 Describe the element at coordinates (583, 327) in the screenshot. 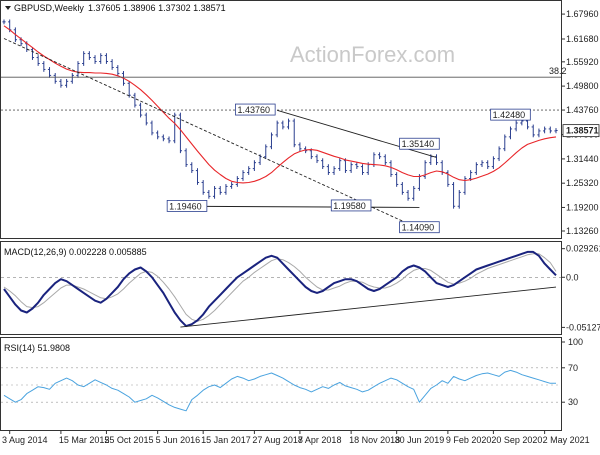

I see `macd-axis-label: -0.051279` at that location.